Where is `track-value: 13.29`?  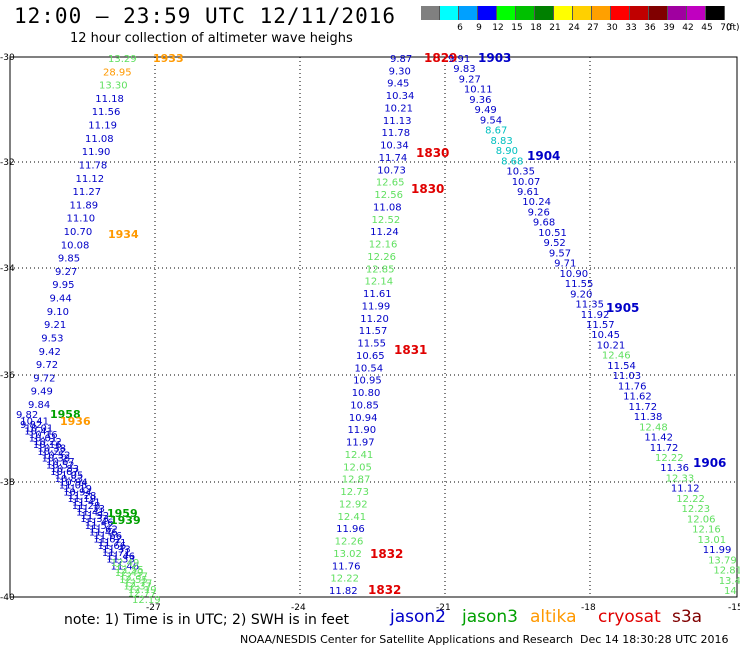
track-value: 13.29 is located at coordinates (122, 59).